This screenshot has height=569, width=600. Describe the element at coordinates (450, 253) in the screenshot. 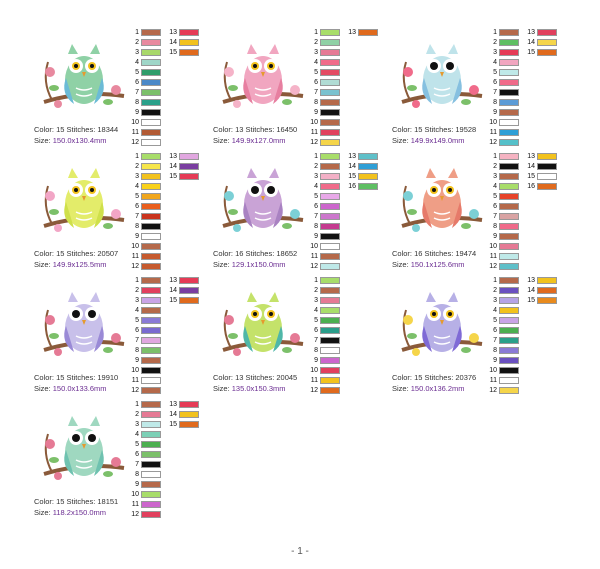

I see `stitch-count: Stitches: 19474` at that location.